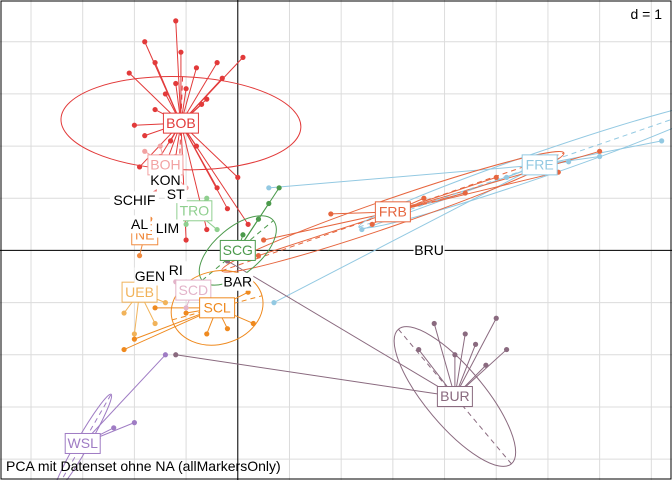 The height and width of the screenshot is (480, 672). Describe the element at coordinates (237, 281) in the screenshot. I see `plain-label: BAR` at that location.